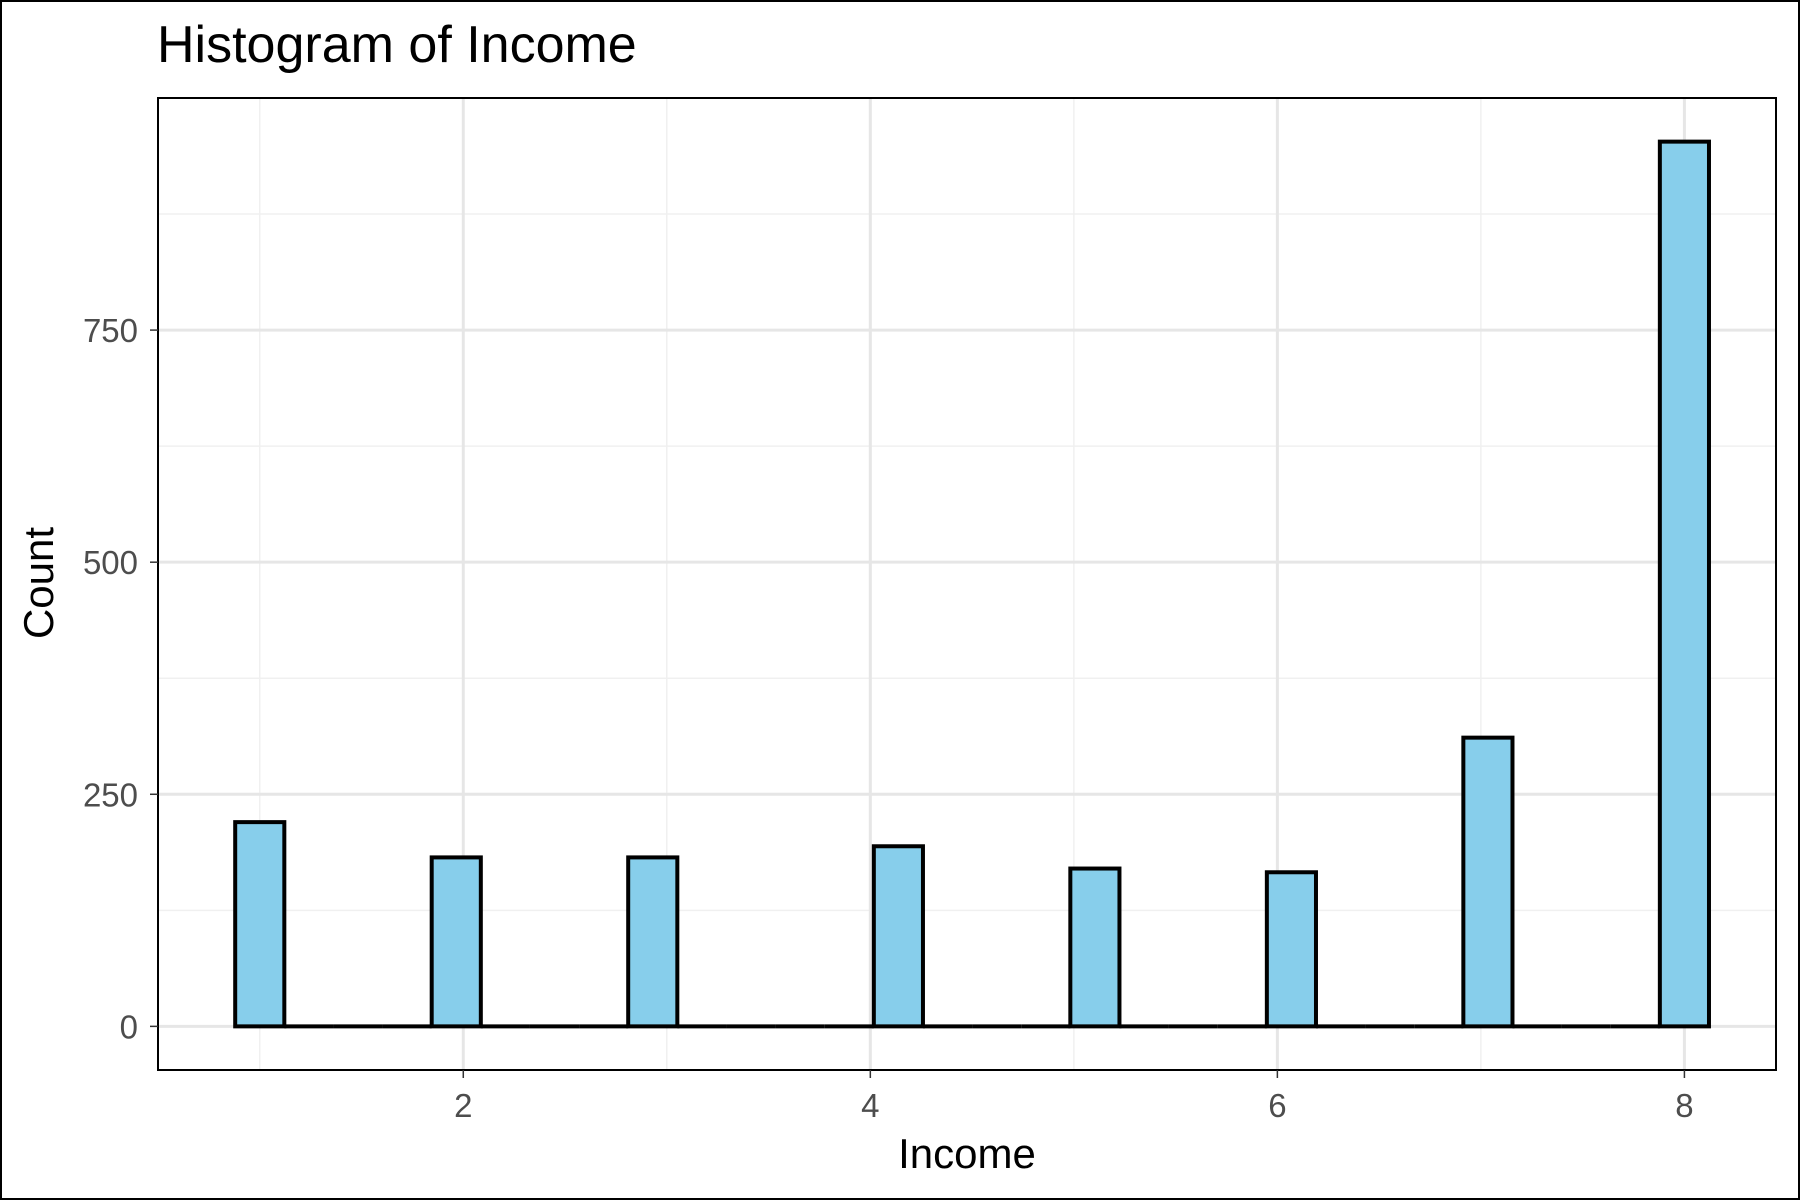 The image size is (1800, 1200). Describe the element at coordinates (38, 583) in the screenshot. I see `y-axis-title: Count` at that location.